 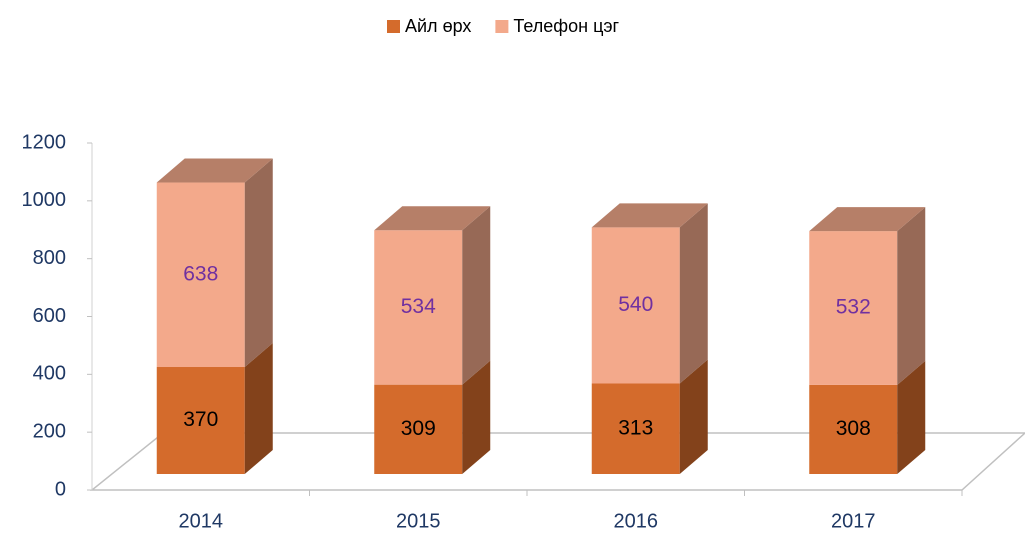 I want to click on floor, so click(x=557, y=461).